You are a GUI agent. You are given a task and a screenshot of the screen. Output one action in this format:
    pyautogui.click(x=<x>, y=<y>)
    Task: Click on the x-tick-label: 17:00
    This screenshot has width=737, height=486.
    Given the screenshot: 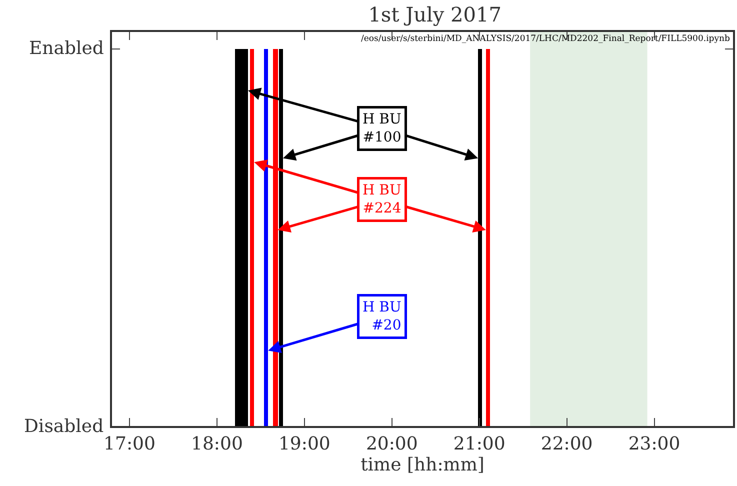 What is the action you would take?
    pyautogui.click(x=130, y=444)
    